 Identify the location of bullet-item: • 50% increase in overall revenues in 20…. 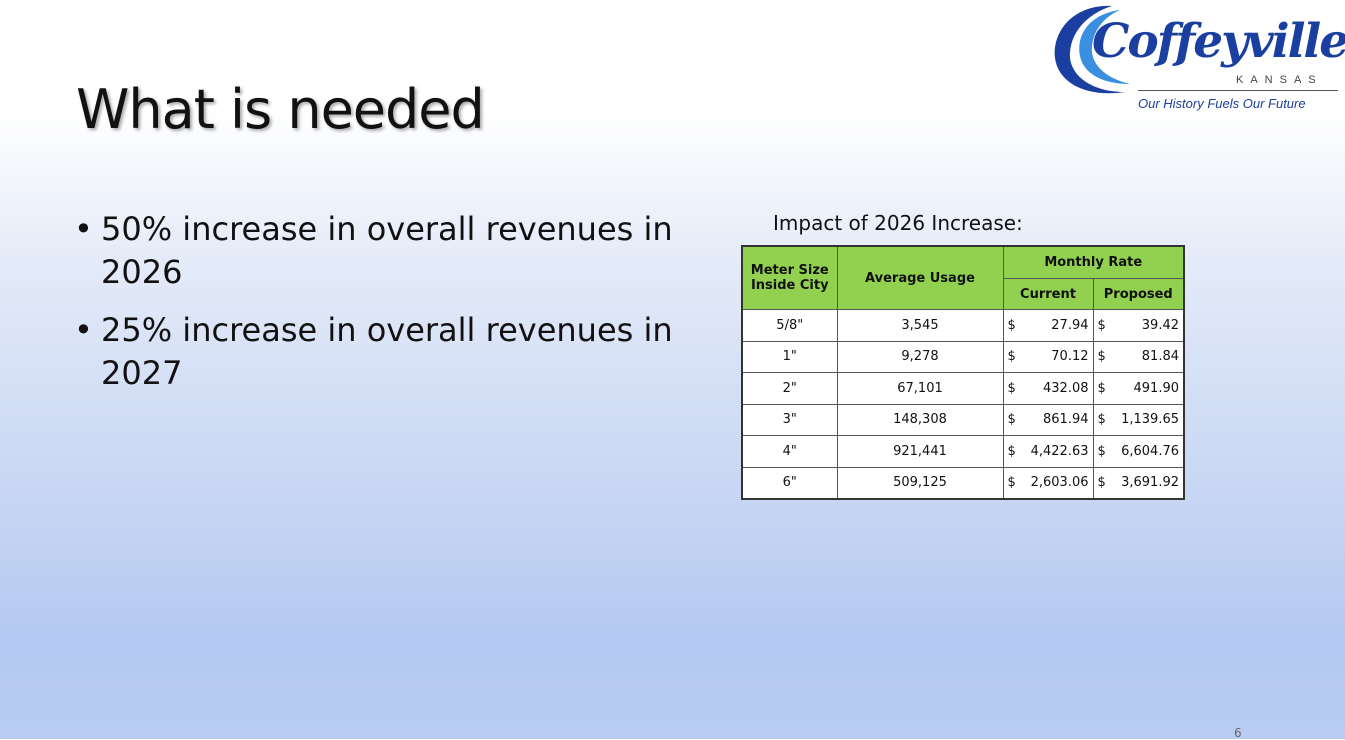
(374, 251).